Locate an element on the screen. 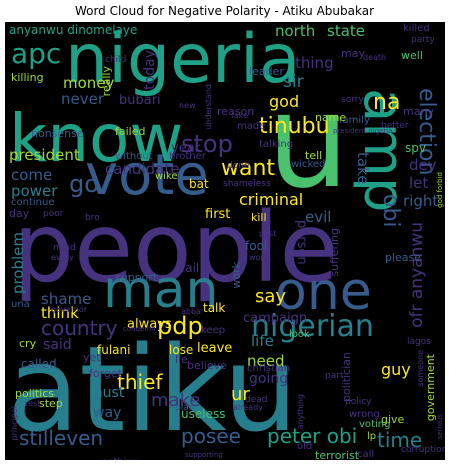 The width and height of the screenshot is (449, 465). word-give: give is located at coordinates (393, 419).